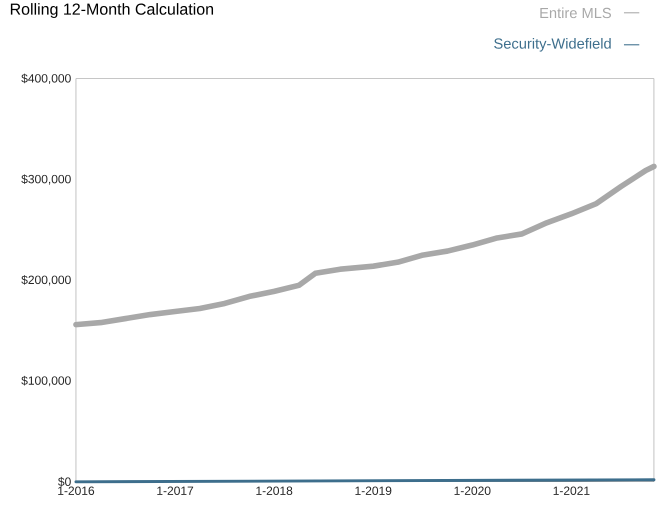  I want to click on y-tick-label: $0, so click(64, 481).